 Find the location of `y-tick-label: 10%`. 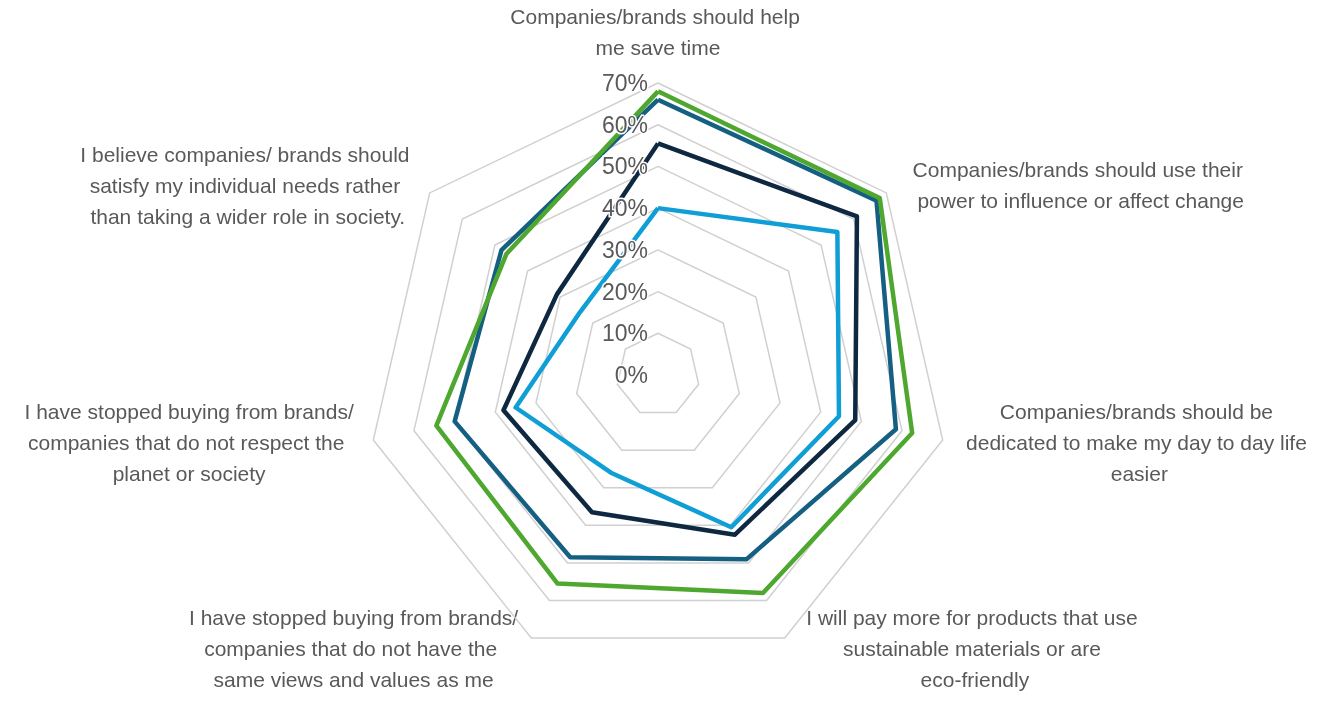

y-tick-label: 10% is located at coordinates (624, 333).